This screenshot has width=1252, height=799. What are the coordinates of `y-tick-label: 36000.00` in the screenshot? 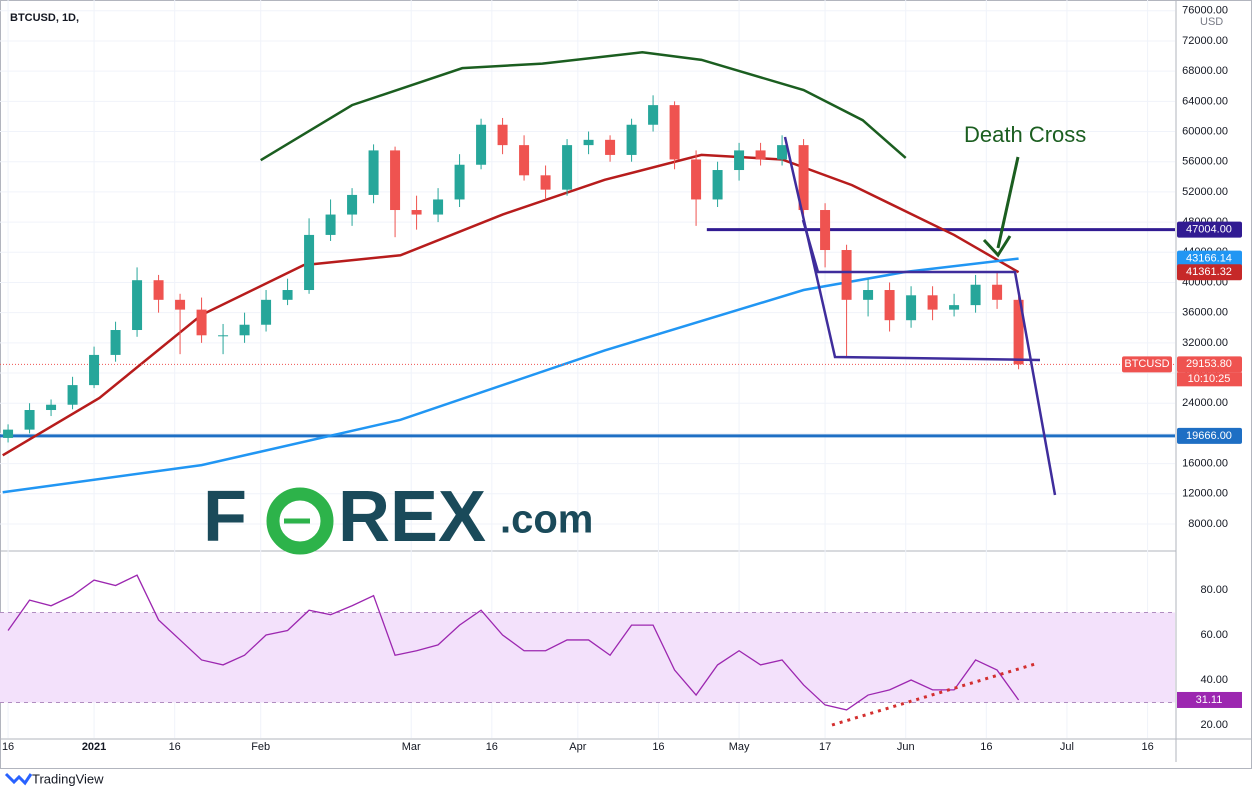 It's located at (1205, 313).